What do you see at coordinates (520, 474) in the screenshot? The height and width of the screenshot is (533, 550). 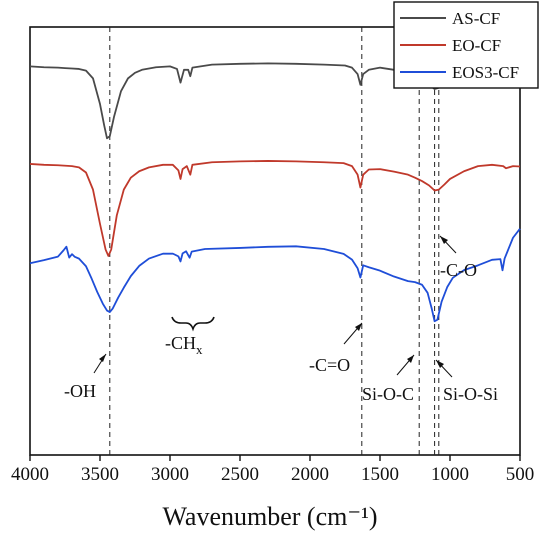 I see `x-tick-label-500: 500` at bounding box center [520, 474].